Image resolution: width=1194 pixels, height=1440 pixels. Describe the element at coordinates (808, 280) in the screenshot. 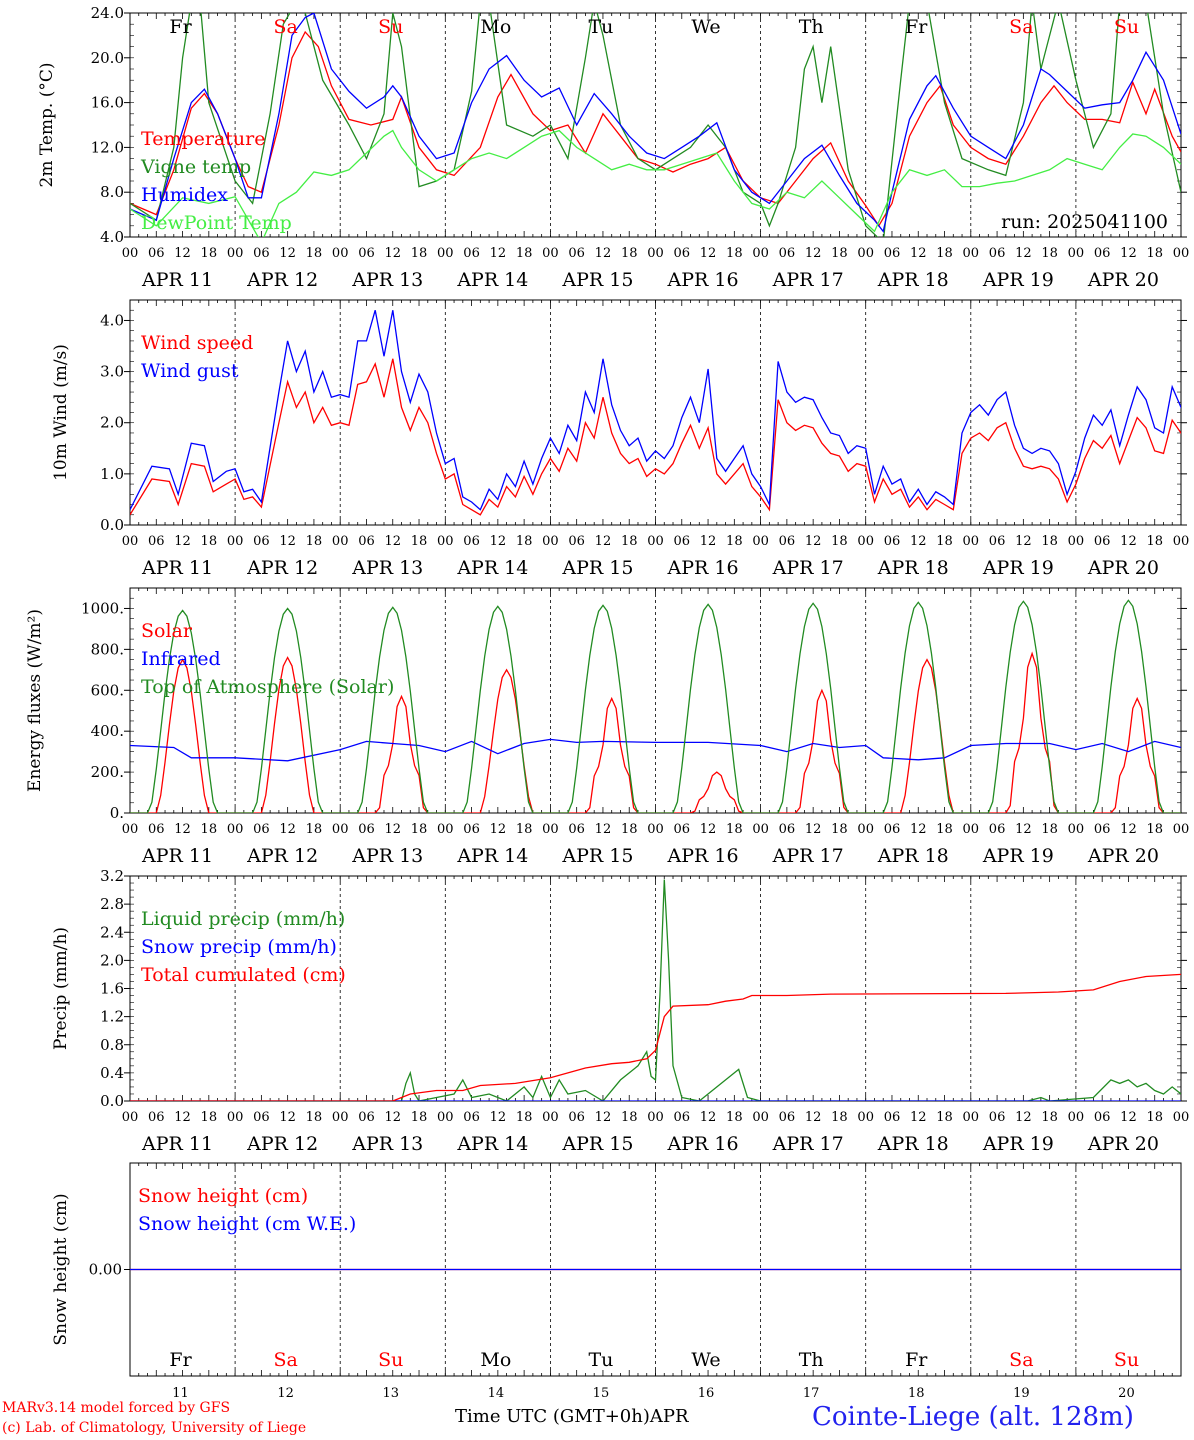

I see `x-date-label: APR 17` at that location.